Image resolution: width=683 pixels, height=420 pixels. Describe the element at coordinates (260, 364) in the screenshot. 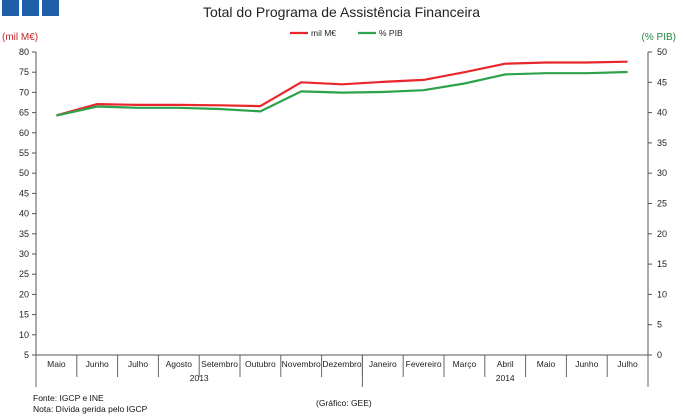

I see `x-tick-label: Outubro` at that location.